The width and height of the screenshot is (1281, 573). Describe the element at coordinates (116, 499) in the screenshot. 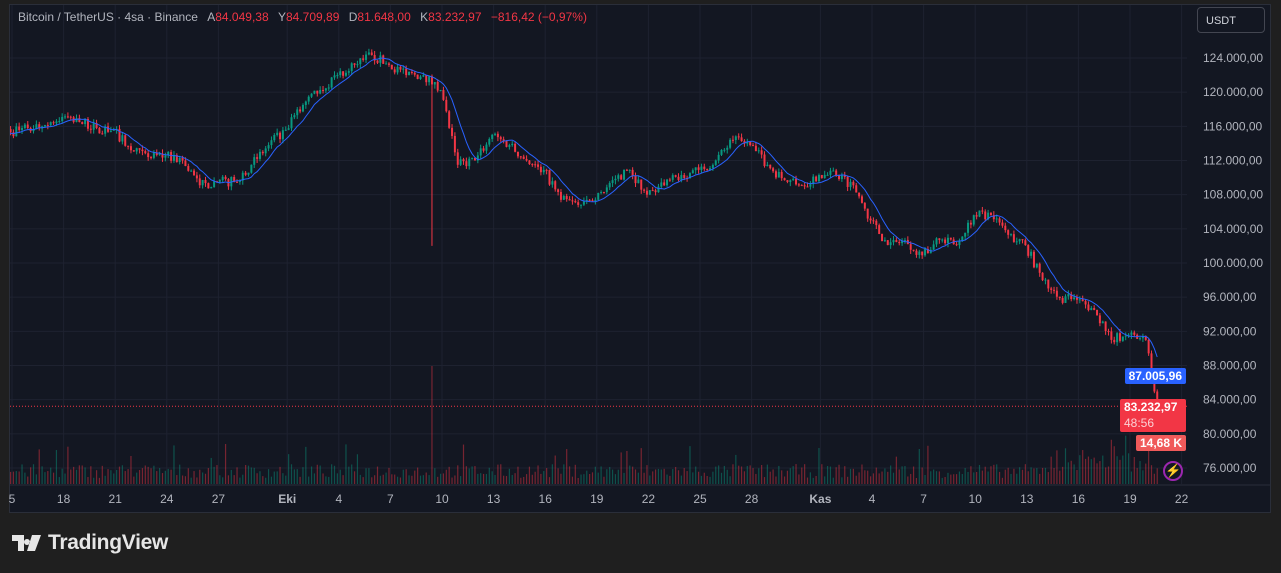

I see `time-axis-label: 21` at that location.